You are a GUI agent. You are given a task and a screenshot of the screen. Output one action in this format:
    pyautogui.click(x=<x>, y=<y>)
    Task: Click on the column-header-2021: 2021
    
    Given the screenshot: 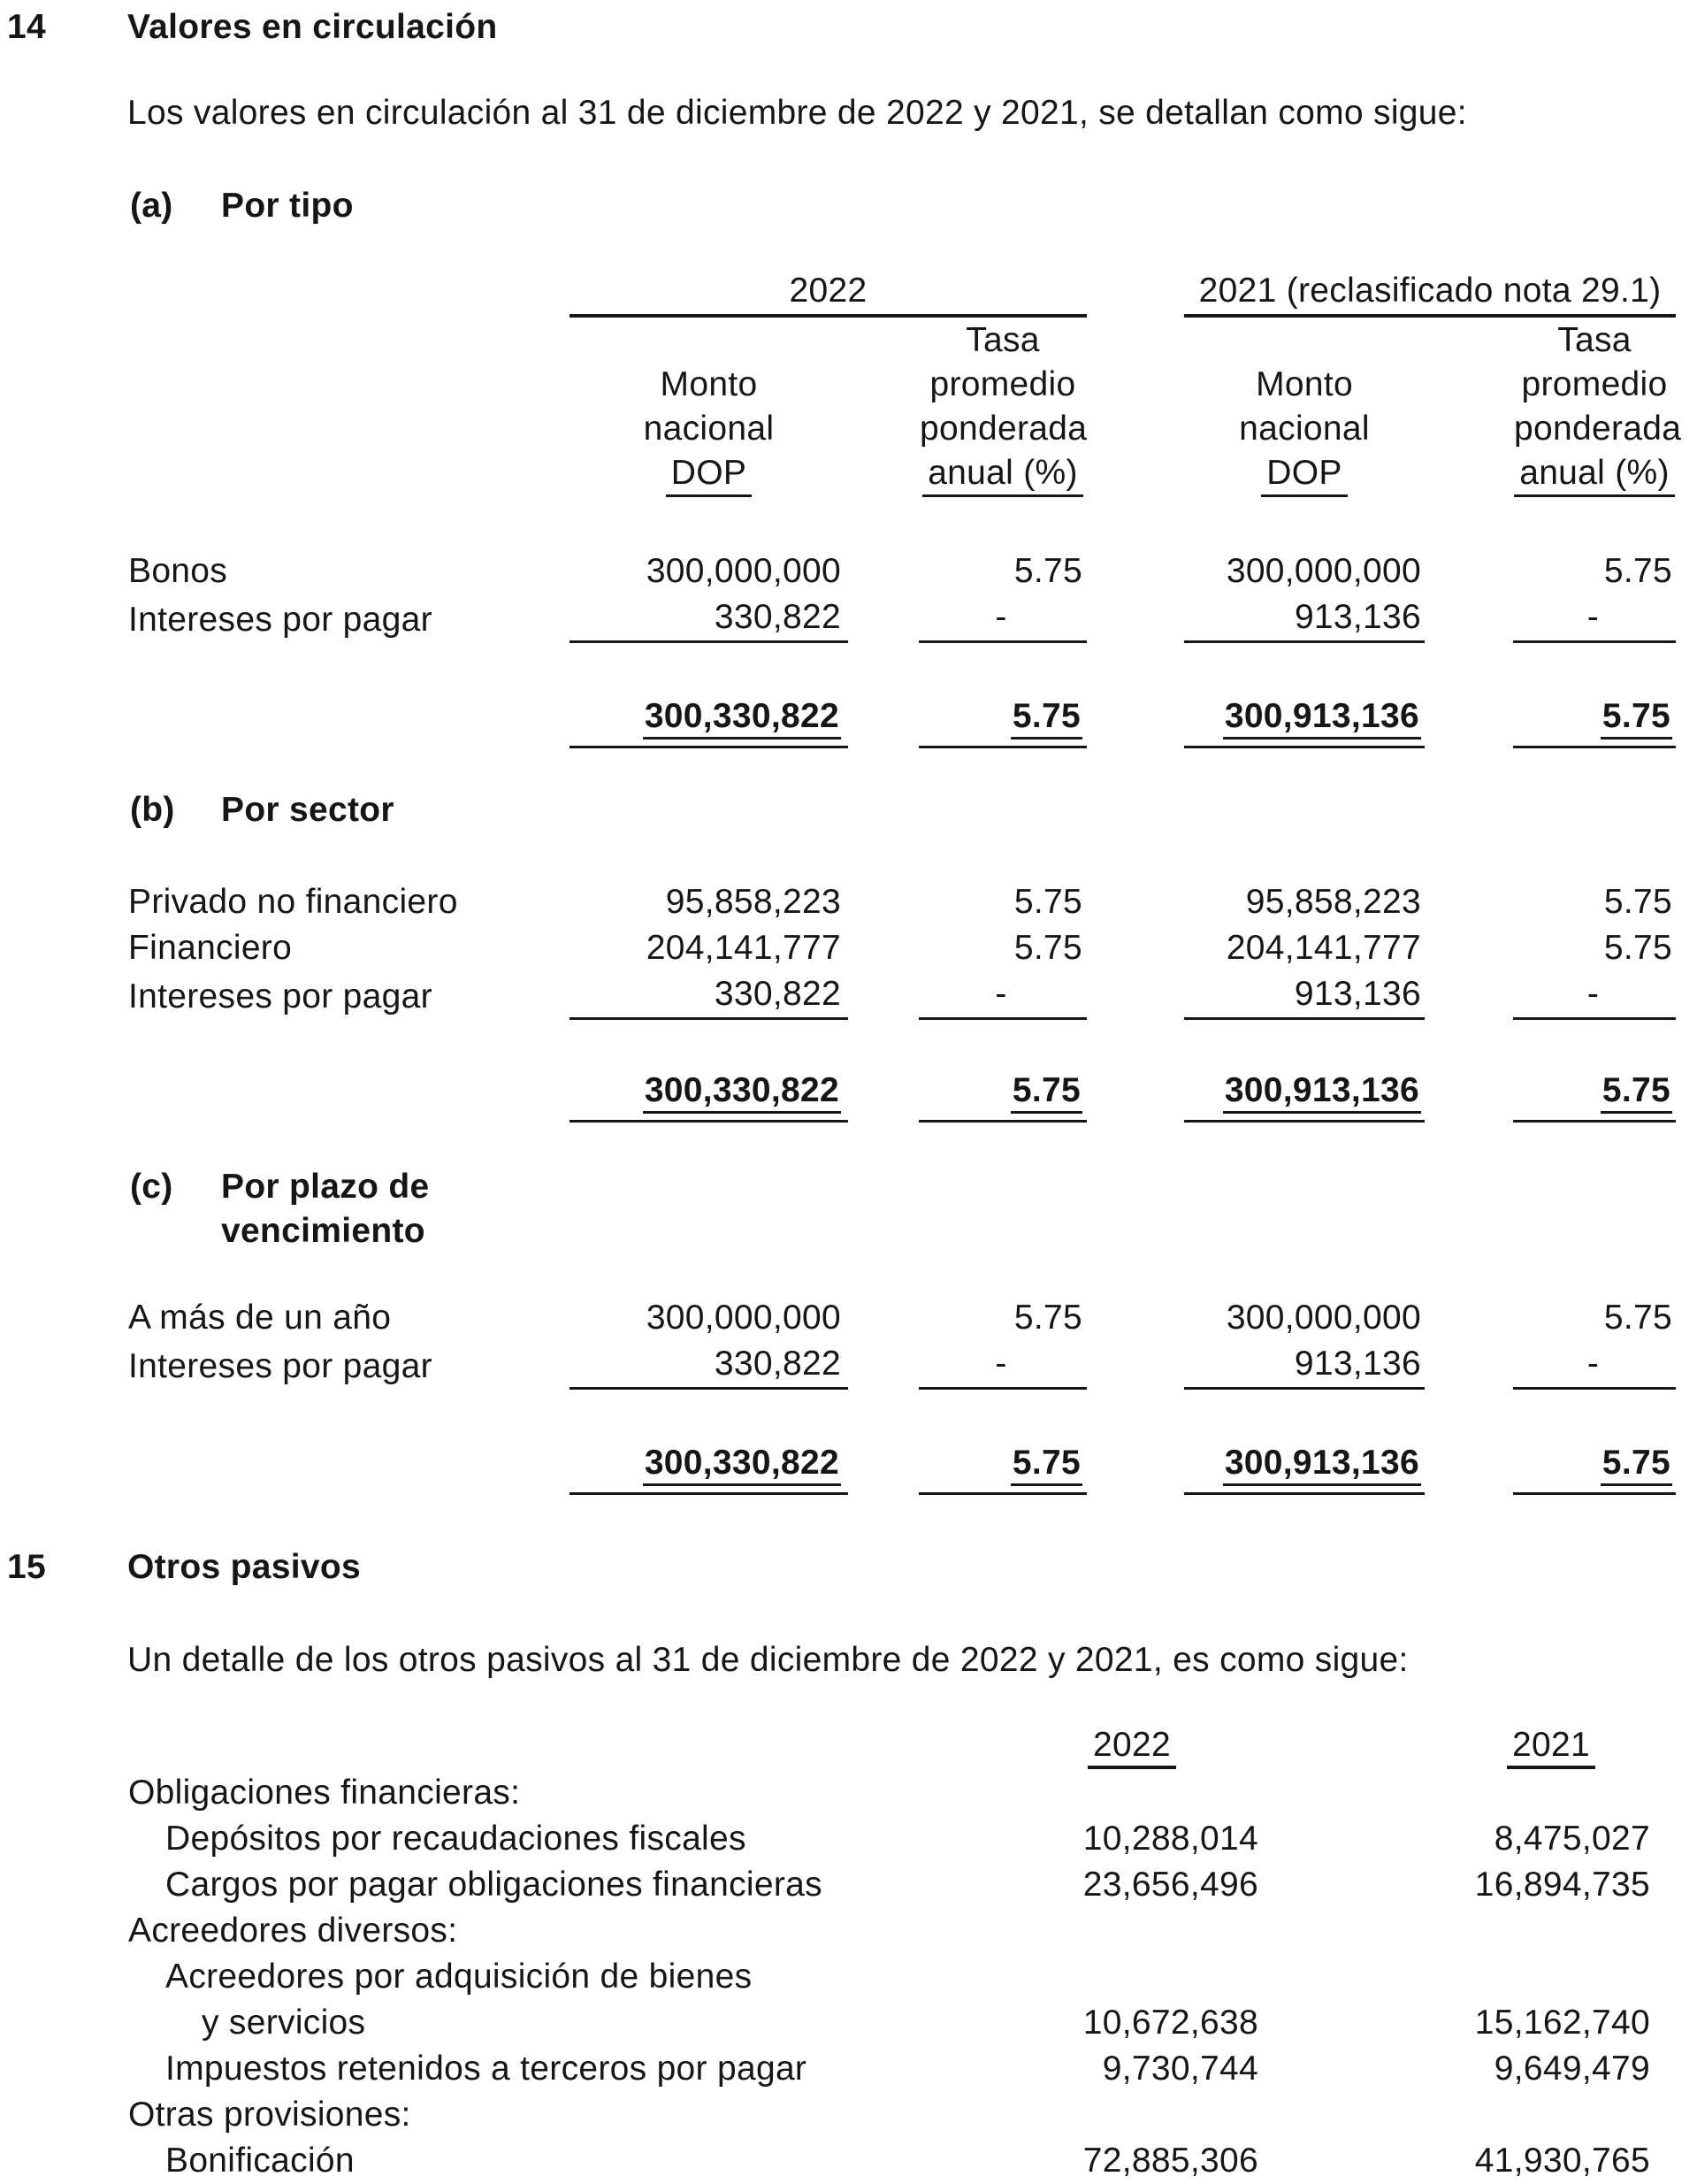 What is the action you would take?
    pyautogui.click(x=1461, y=1746)
    